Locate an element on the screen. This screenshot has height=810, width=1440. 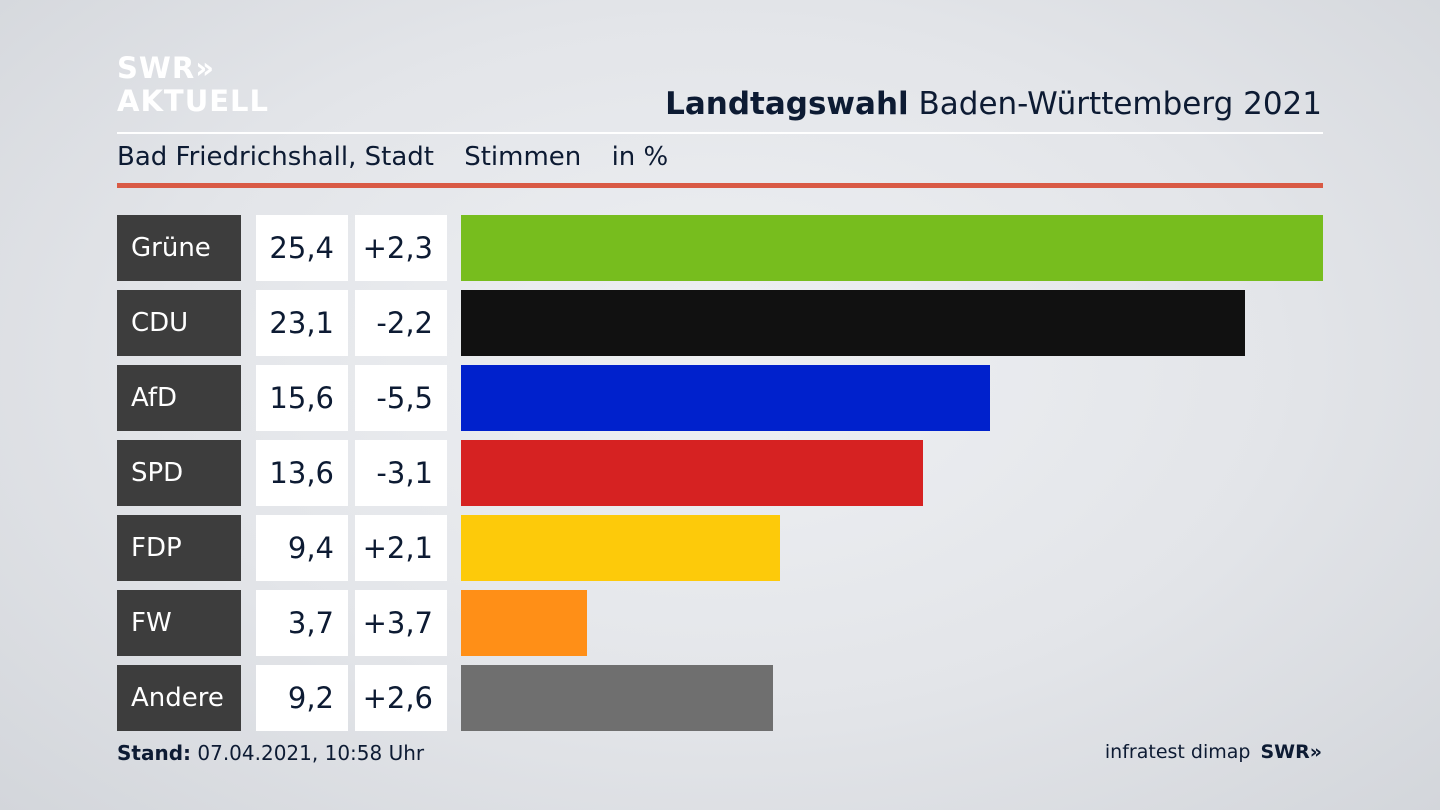
vote-share-value: 13,6 is located at coordinates (302, 473).